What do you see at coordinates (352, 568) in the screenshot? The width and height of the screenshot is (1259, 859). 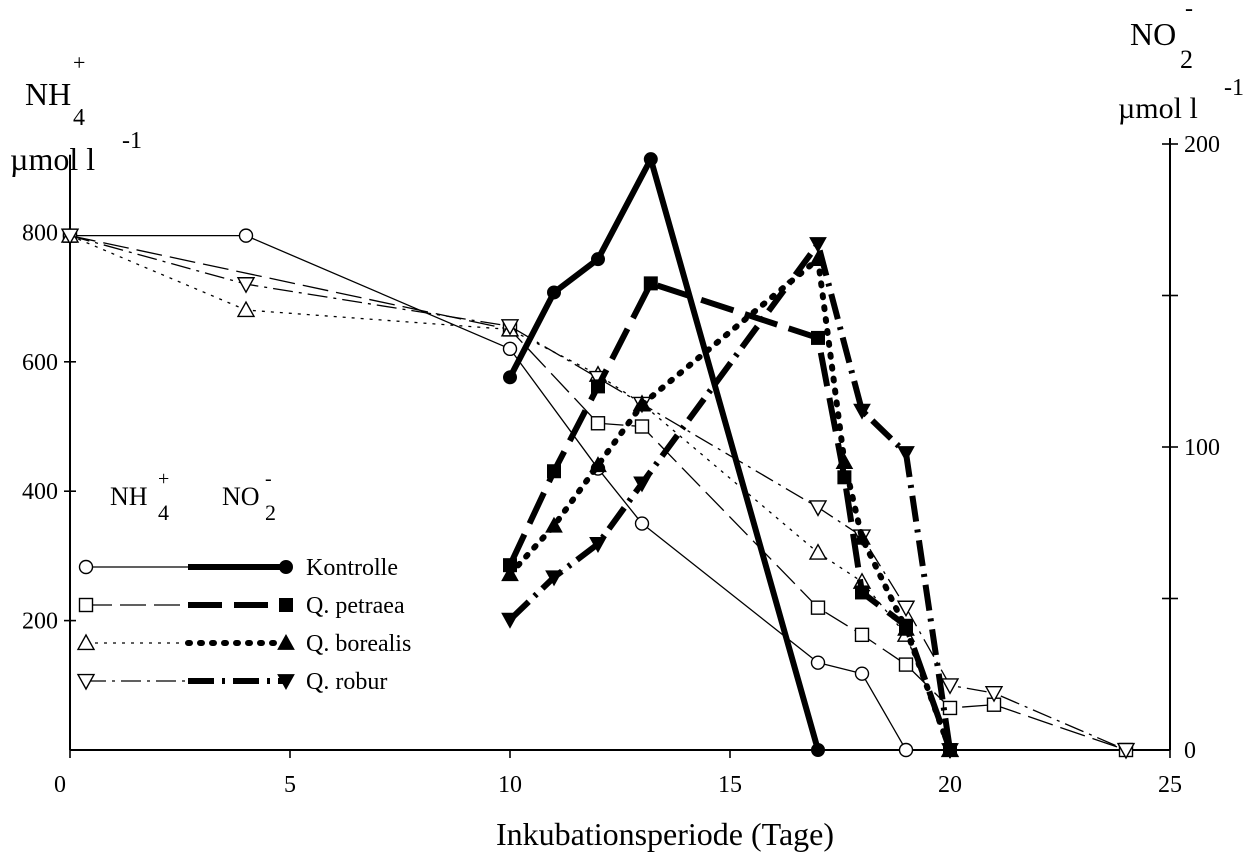 I see `legend-label: Kontrolle` at bounding box center [352, 568].